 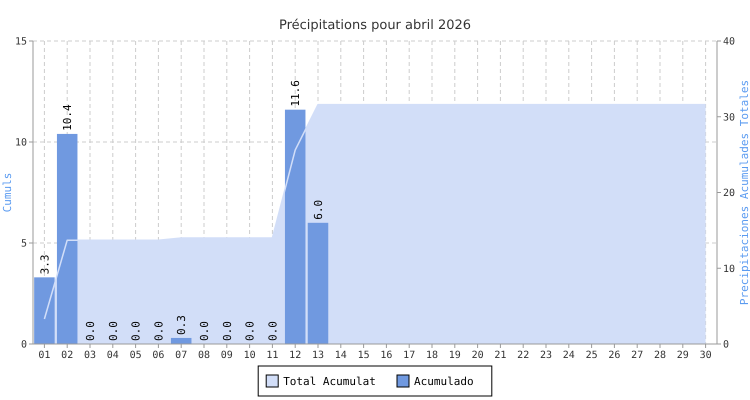 I want to click on x-tick-label: 02, so click(x=67, y=355).